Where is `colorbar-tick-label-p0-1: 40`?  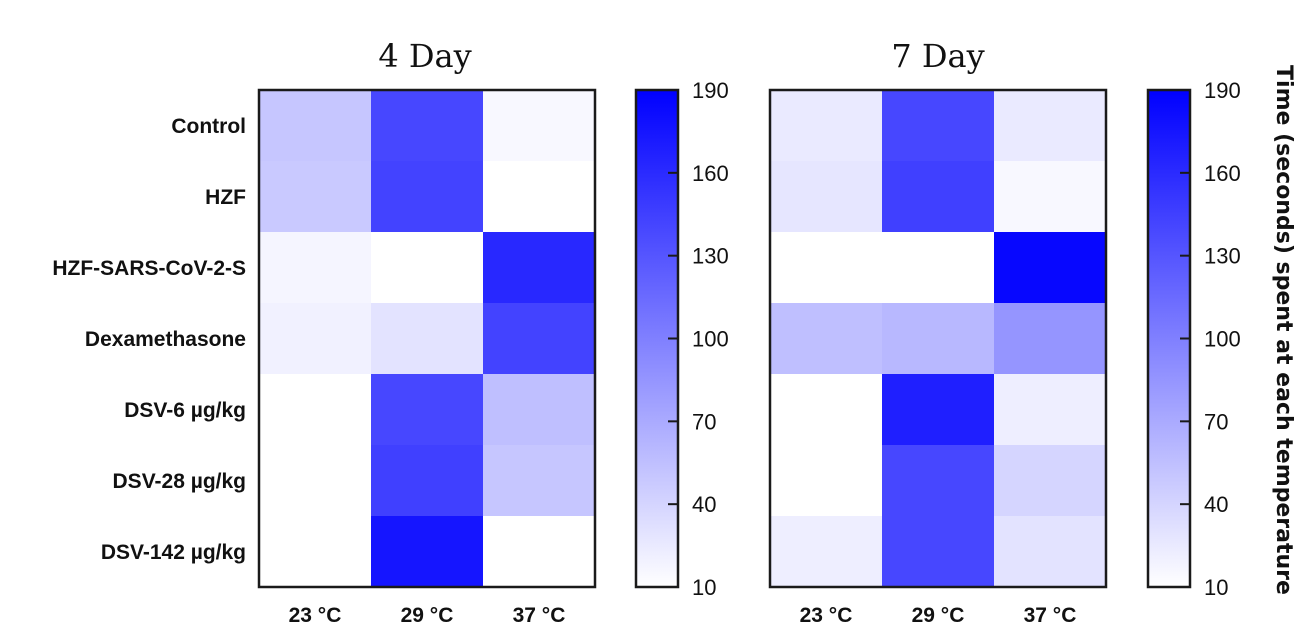
colorbar-tick-label-p0-1: 40 is located at coordinates (704, 504).